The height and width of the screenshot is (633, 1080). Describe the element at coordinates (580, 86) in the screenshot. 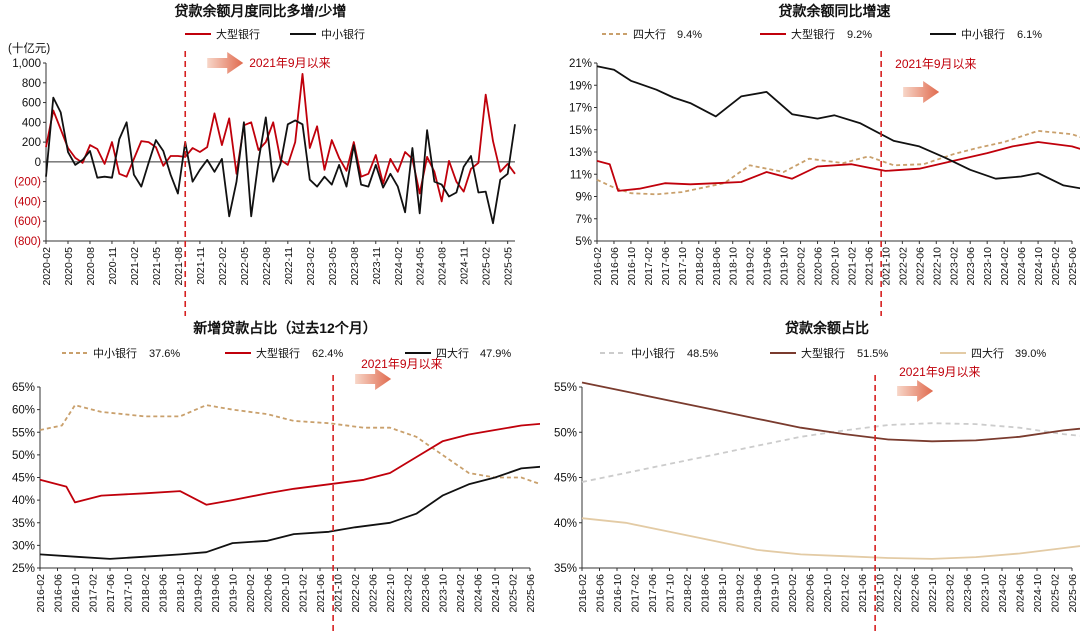

I see `y-tick-label: 19%` at that location.